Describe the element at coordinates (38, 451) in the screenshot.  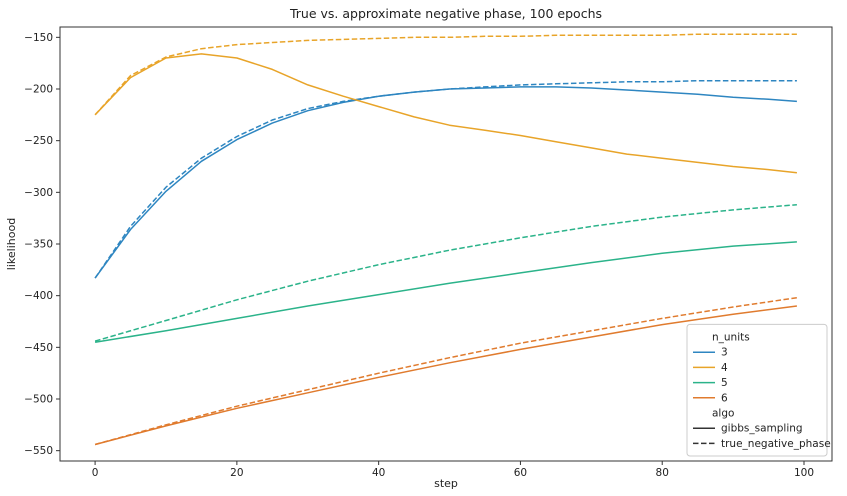
I see `y-tick-label: −550` at that location.